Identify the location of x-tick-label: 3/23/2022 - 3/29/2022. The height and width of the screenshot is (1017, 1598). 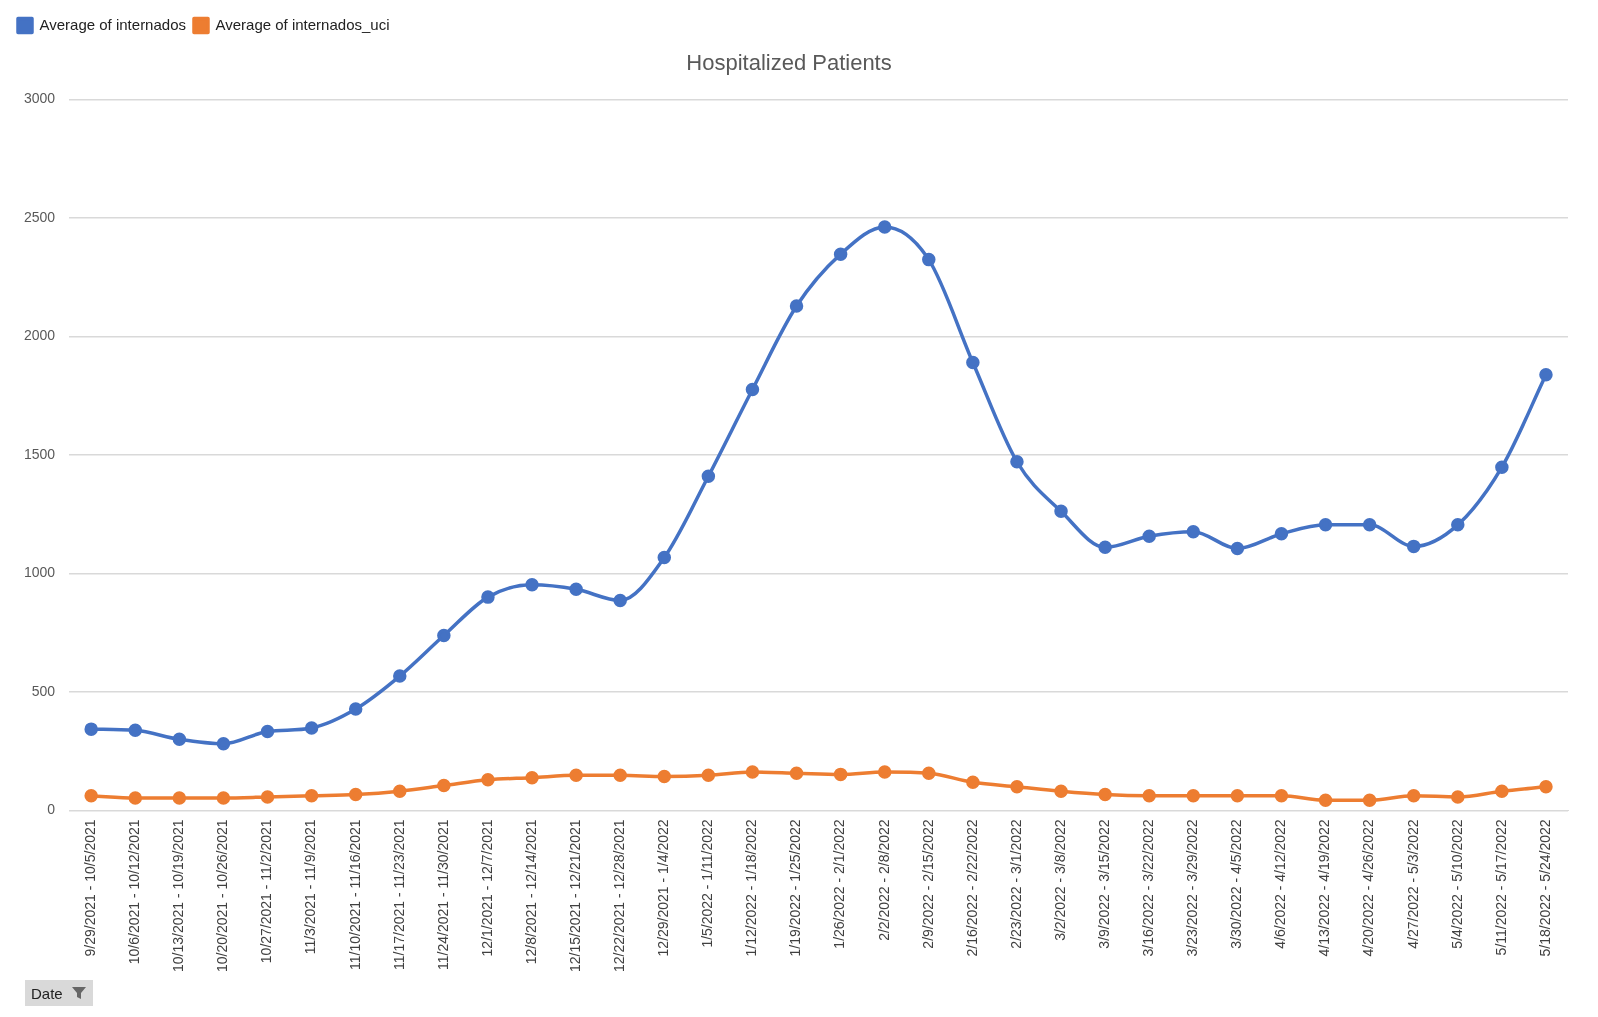
(1192, 888).